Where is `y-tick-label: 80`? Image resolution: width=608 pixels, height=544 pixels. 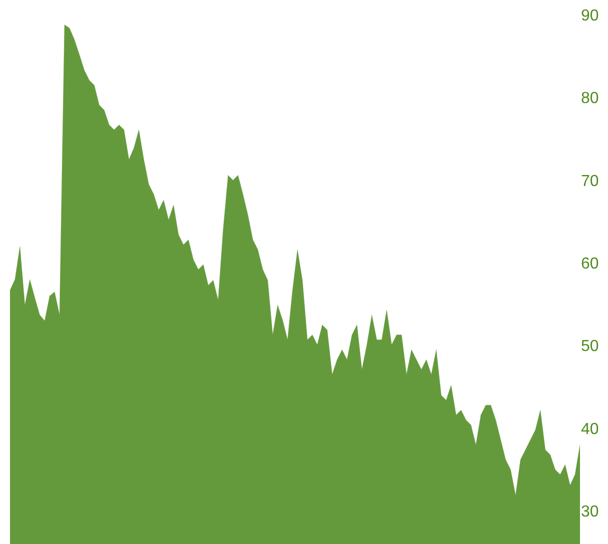
y-tick-label: 80 is located at coordinates (590, 99).